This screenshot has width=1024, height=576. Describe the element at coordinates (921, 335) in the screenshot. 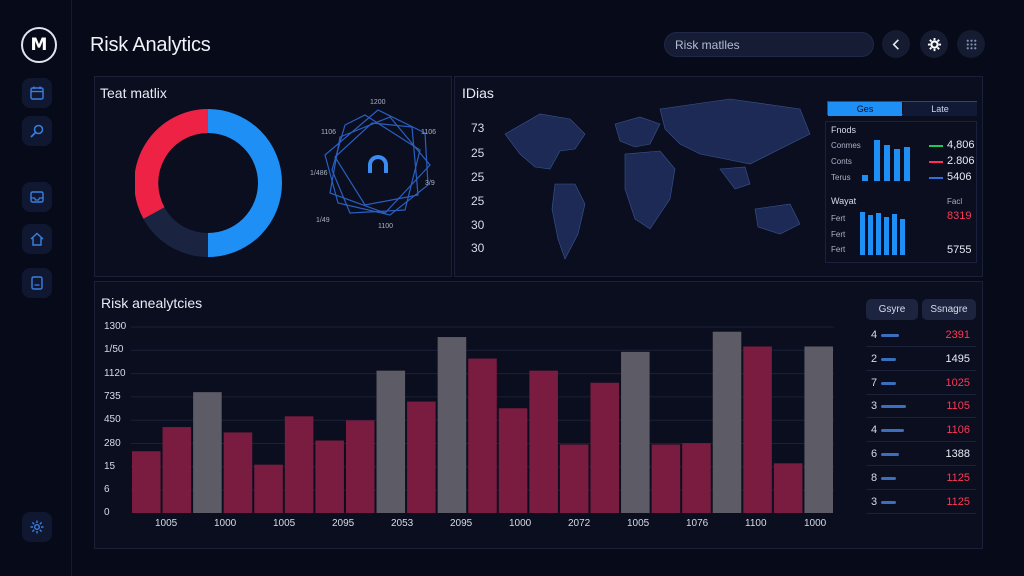

I see `list-item: 4 2391` at that location.